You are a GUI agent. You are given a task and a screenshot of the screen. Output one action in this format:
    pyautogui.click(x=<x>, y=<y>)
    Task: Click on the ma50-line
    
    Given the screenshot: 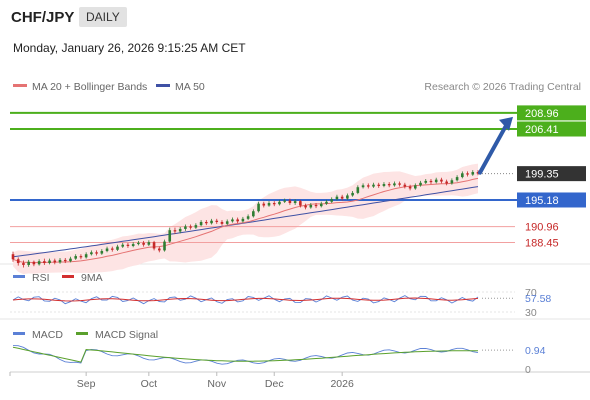 What is the action you would take?
    pyautogui.click(x=245, y=222)
    